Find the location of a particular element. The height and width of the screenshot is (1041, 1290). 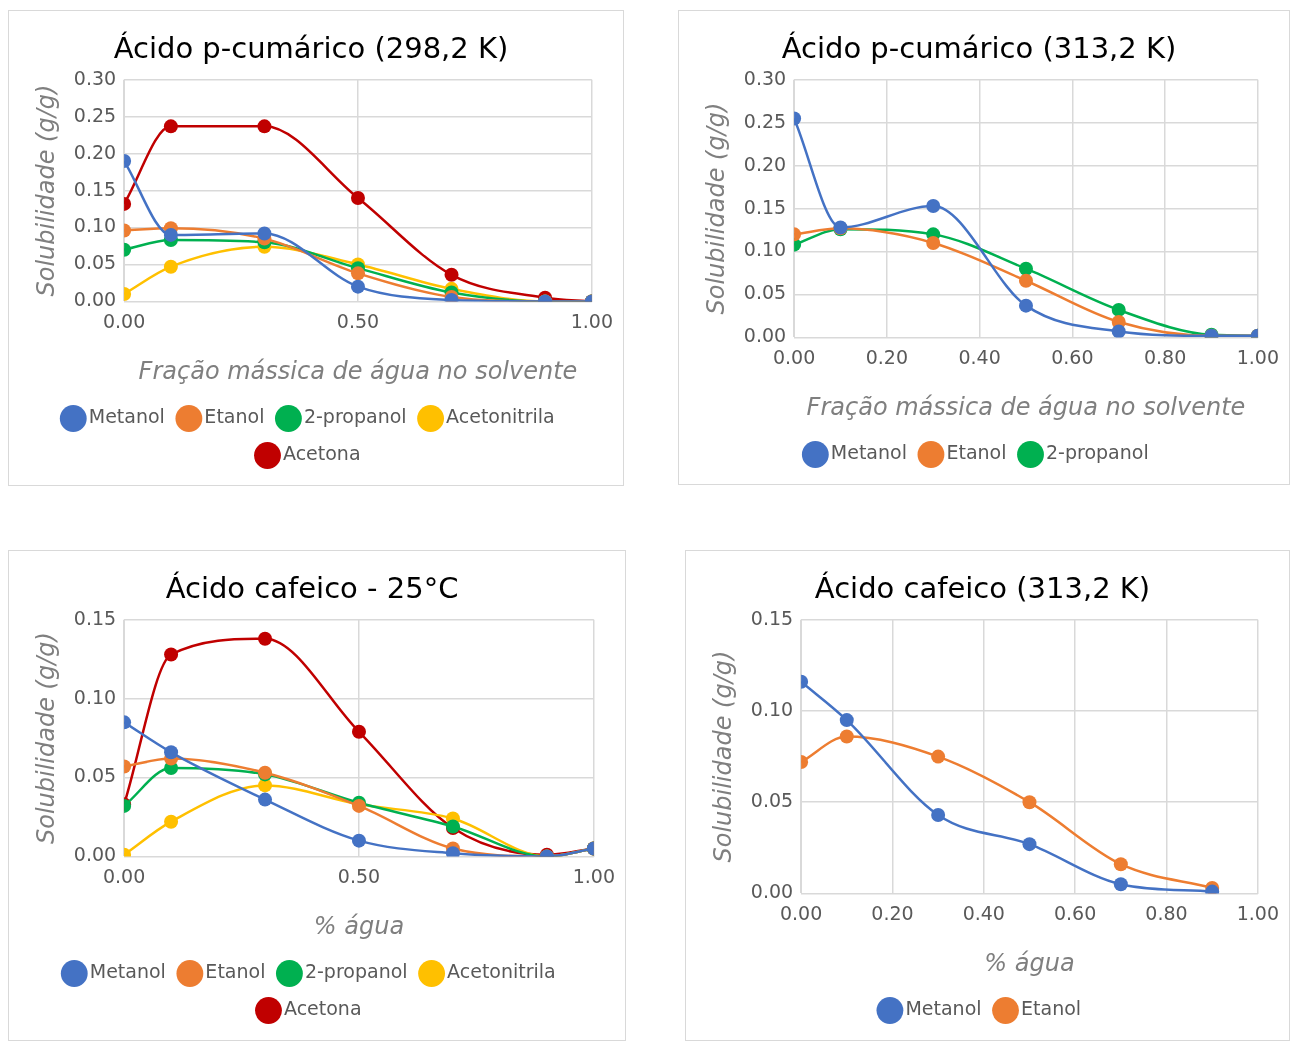

chart-title: Ácido cafeico (313,2 K) is located at coordinates (982, 587).